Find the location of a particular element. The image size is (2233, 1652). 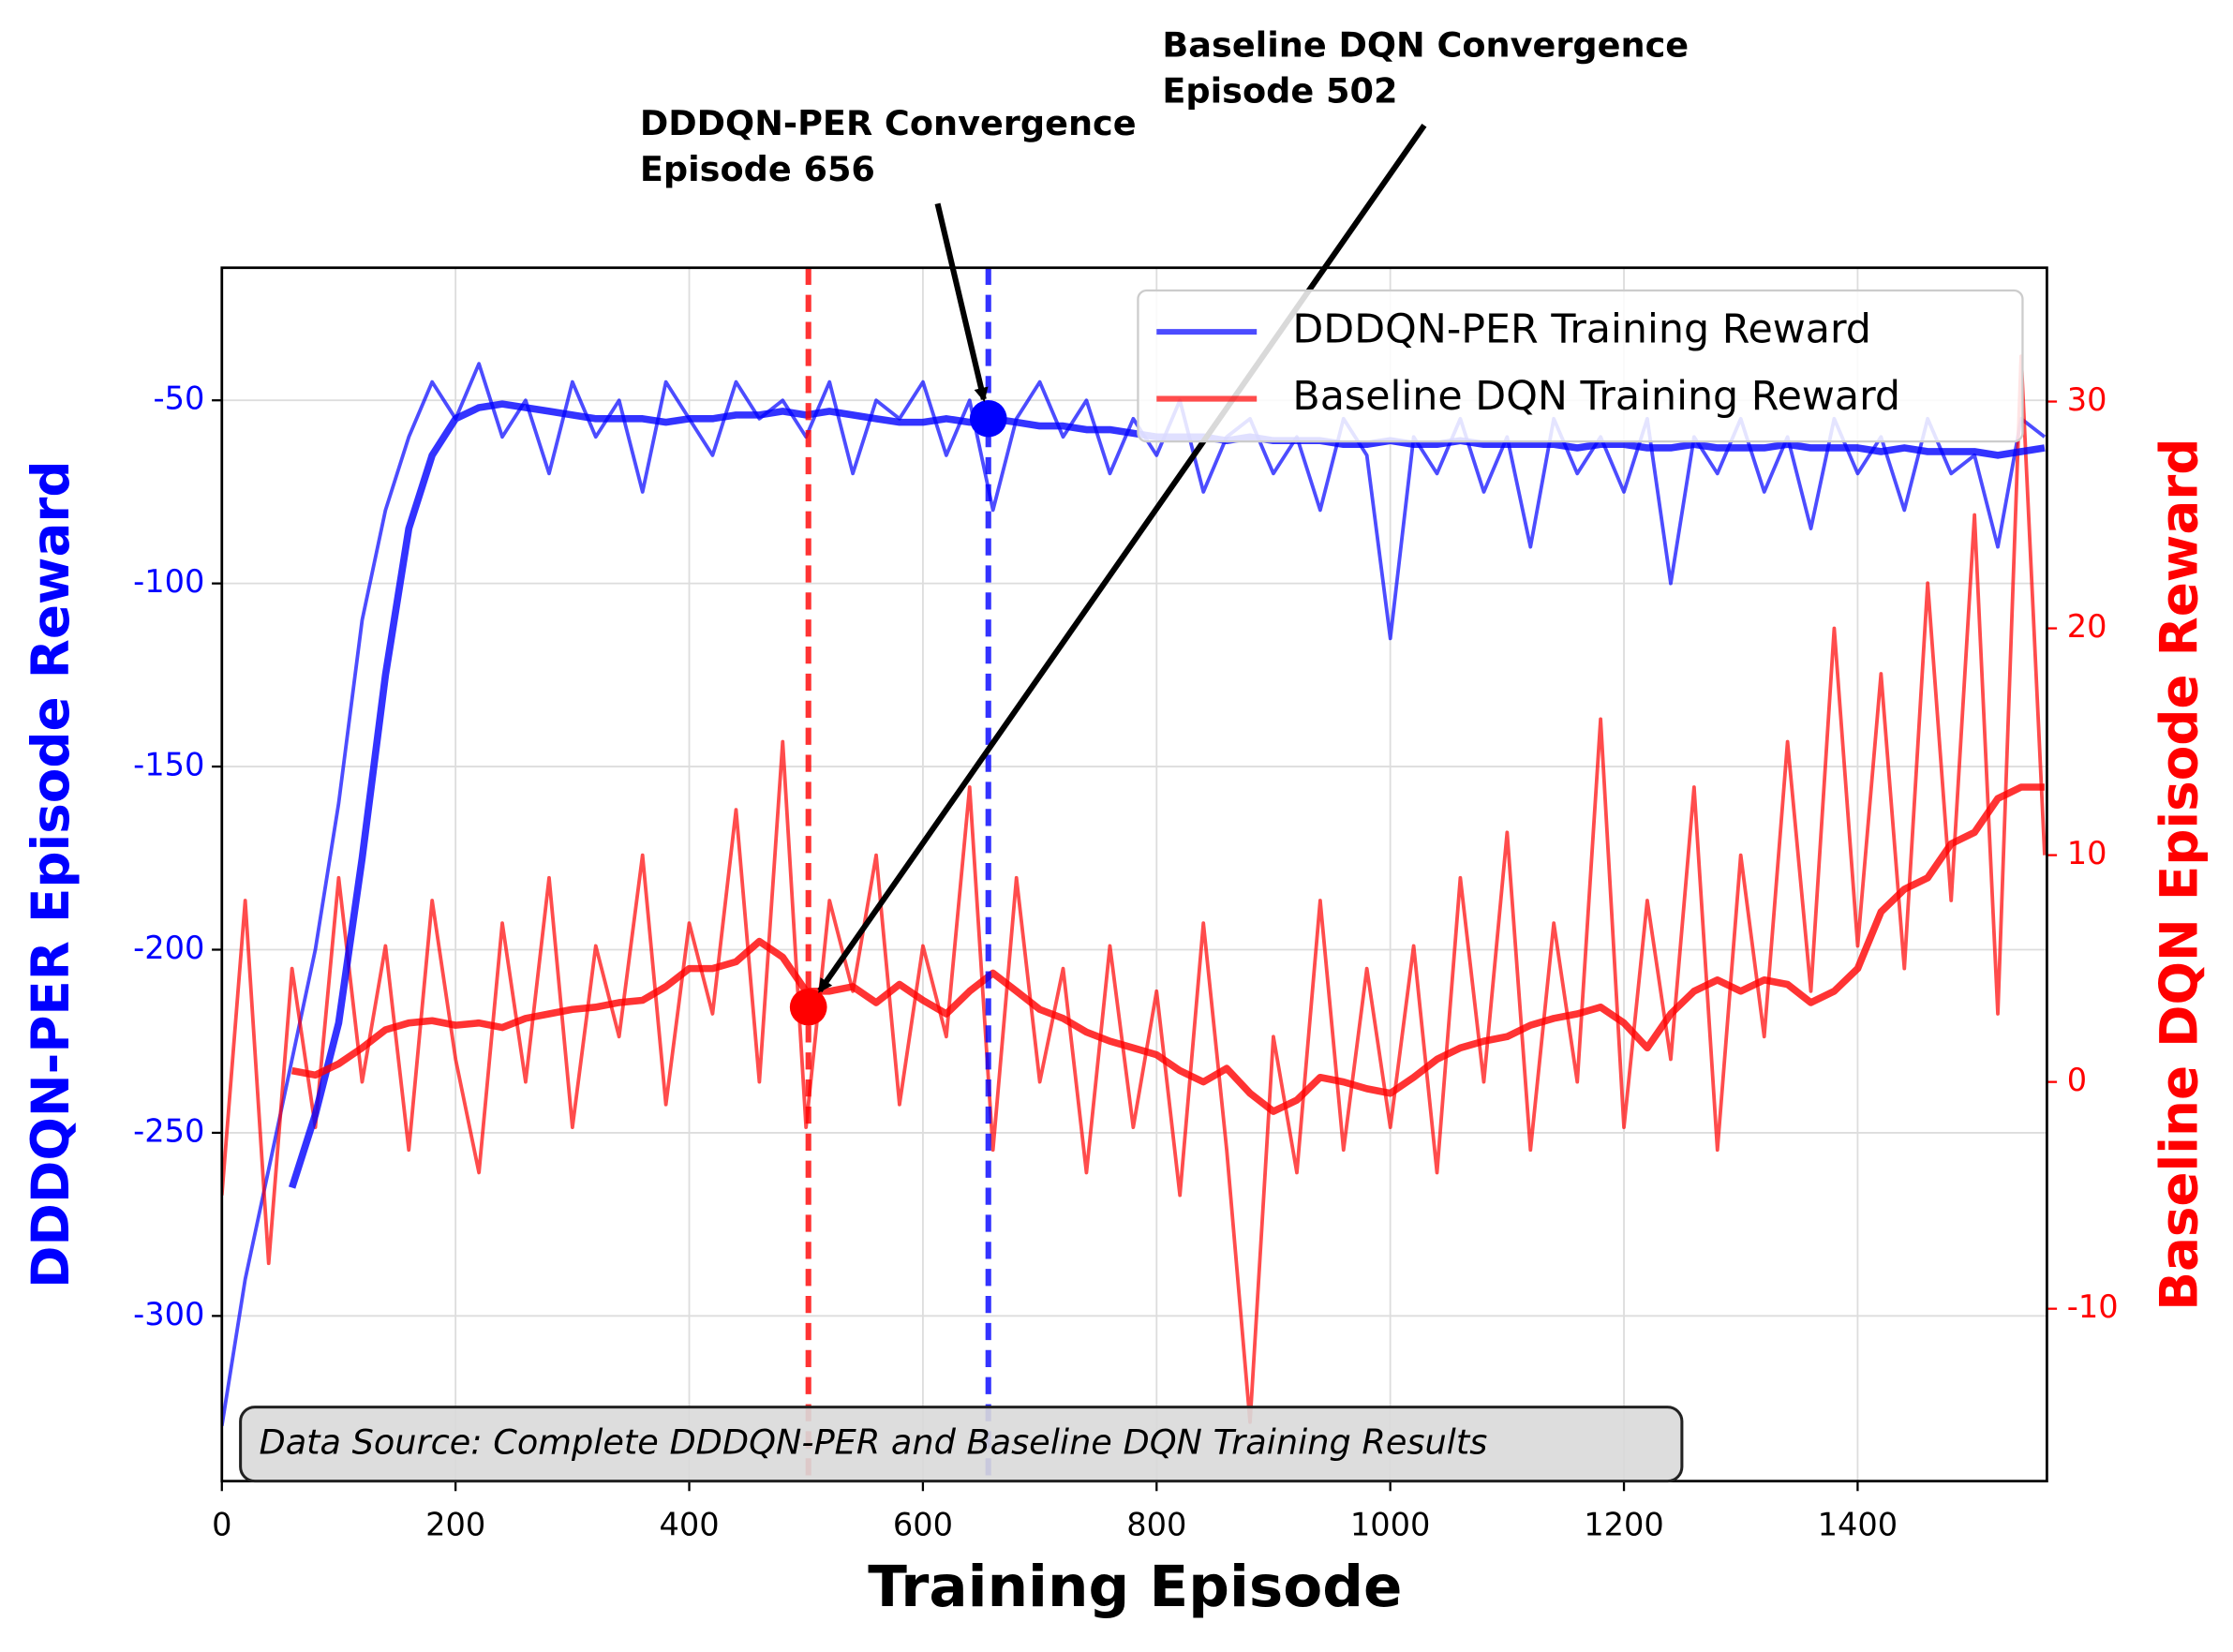

y2-tick-label: 10 is located at coordinates (2087, 853).